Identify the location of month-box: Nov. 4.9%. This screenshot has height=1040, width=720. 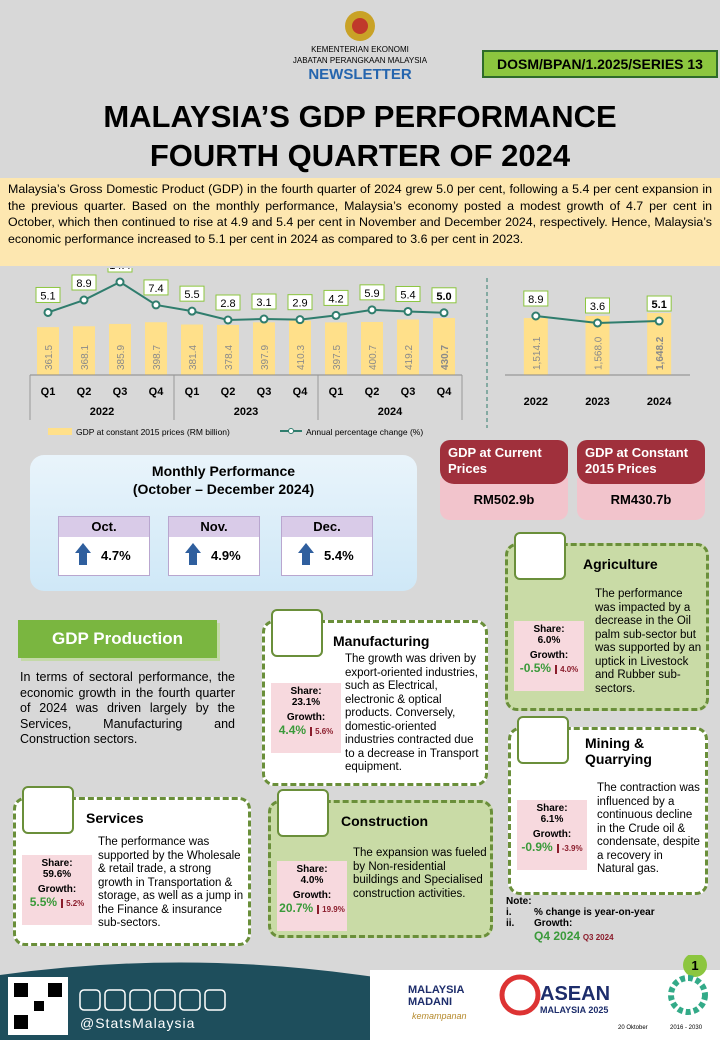
(214, 546).